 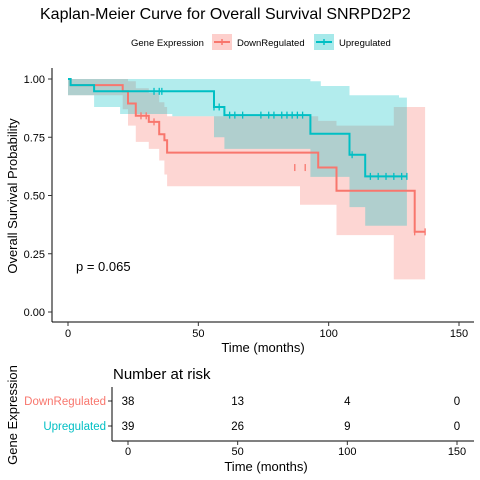 What do you see at coordinates (237, 427) in the screenshot?
I see `risk-count-upregulated: 26` at bounding box center [237, 427].